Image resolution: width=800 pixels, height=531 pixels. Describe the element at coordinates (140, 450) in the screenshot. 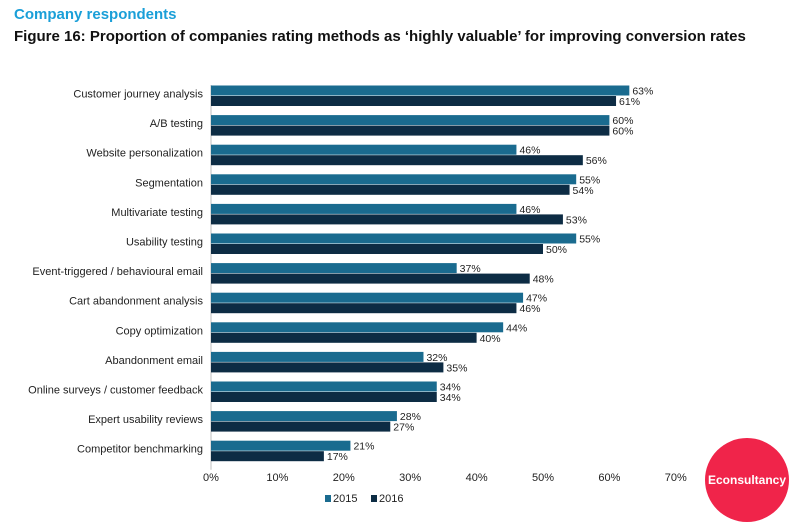

I see `category-label: Competitor benchmarking` at that location.